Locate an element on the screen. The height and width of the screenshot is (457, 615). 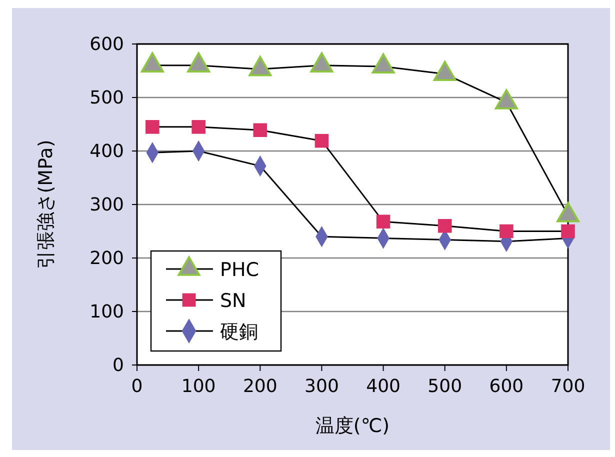
x-tick-label: 0 is located at coordinates (137, 386).